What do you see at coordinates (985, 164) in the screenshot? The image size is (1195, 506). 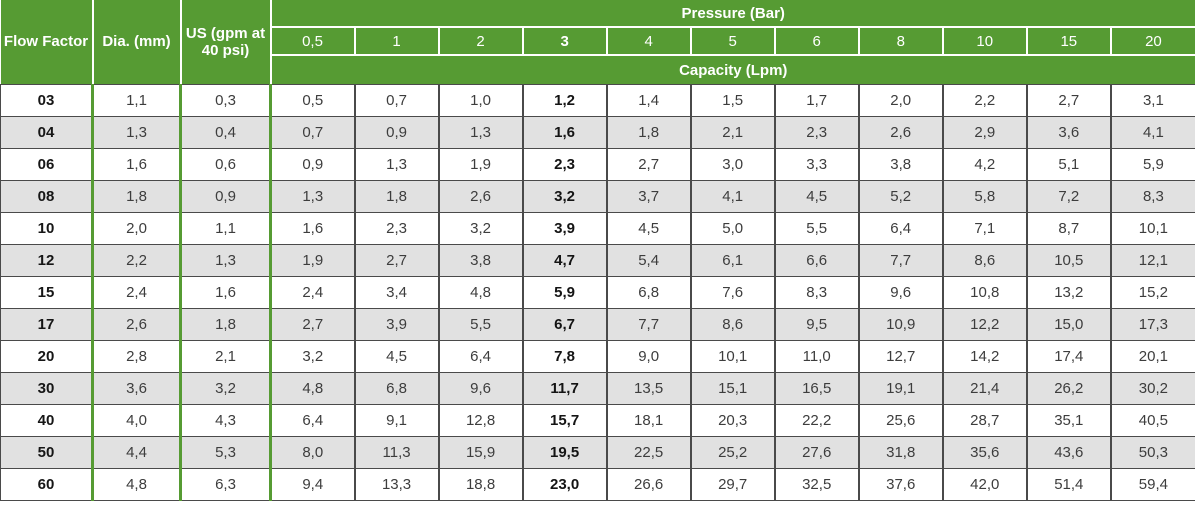 I see `capacity-cell: 4,2` at bounding box center [985, 164].